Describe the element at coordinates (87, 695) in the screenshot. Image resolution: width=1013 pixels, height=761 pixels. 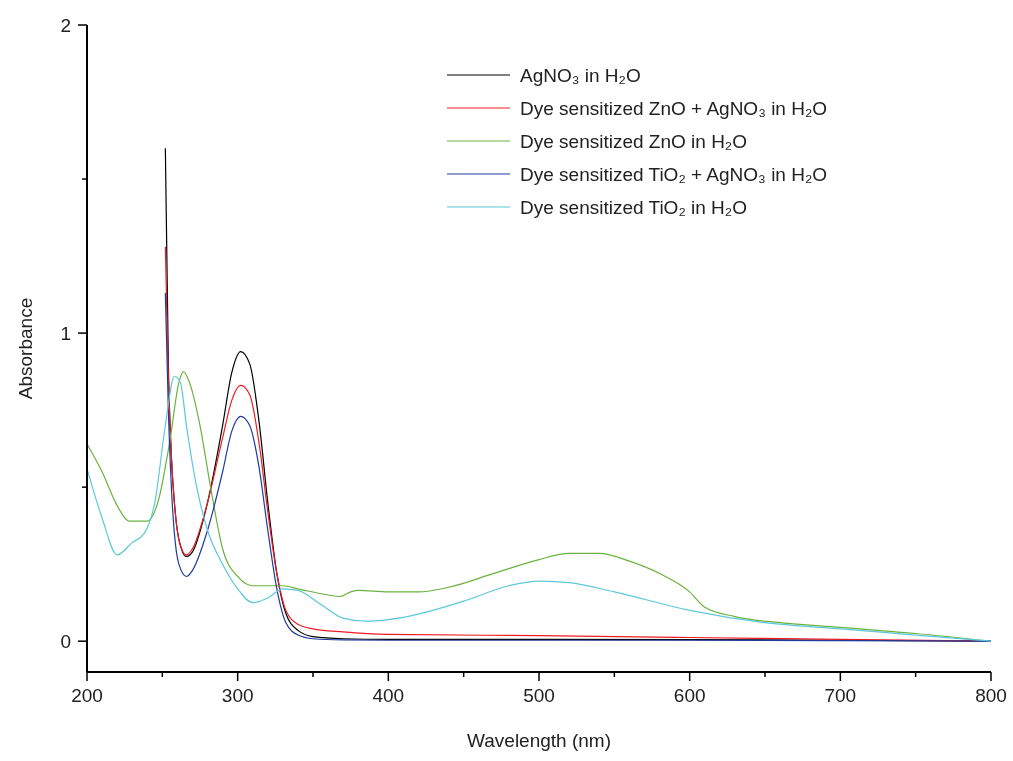
I see `x-tick-label: 200` at that location.